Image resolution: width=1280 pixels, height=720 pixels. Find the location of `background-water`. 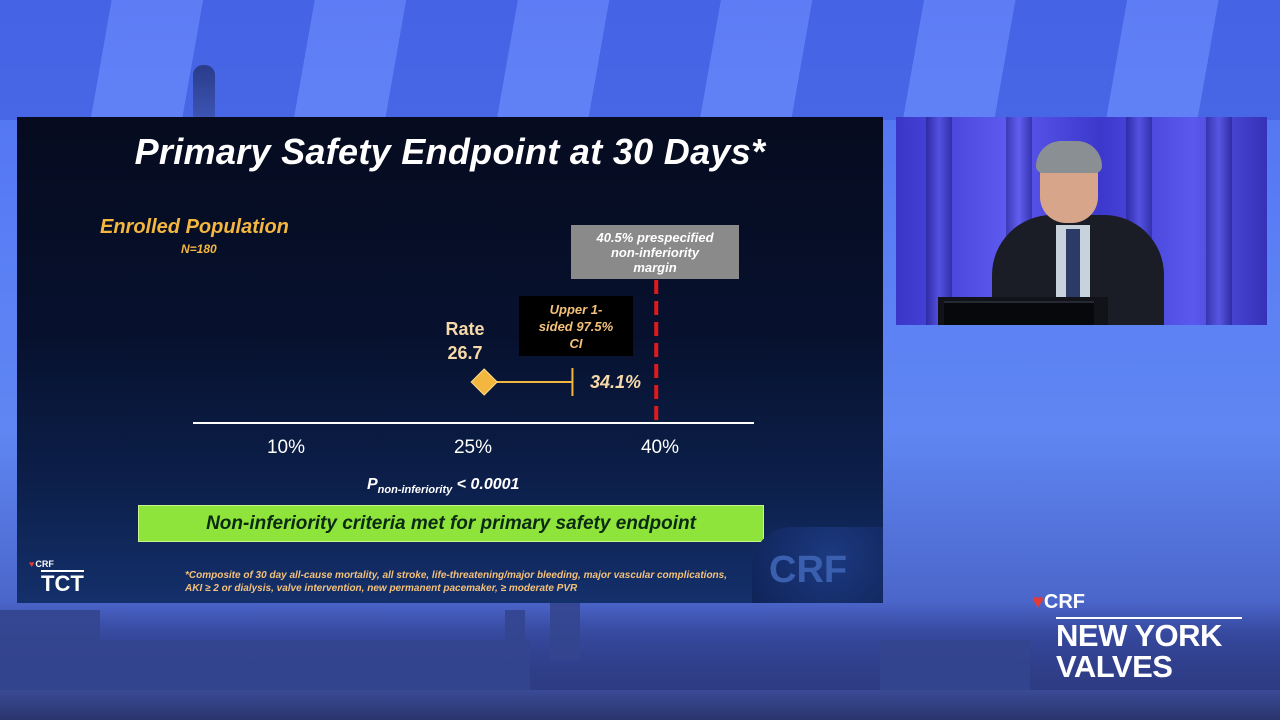

background-water is located at coordinates (640, 705).